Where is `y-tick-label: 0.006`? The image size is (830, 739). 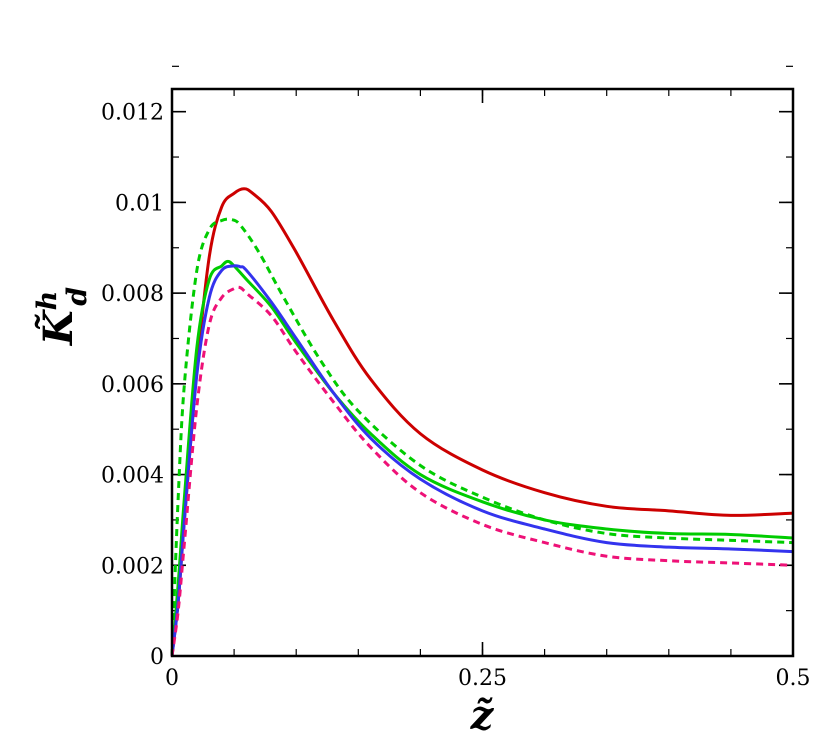
y-tick-label: 0.006 is located at coordinates (132, 385).